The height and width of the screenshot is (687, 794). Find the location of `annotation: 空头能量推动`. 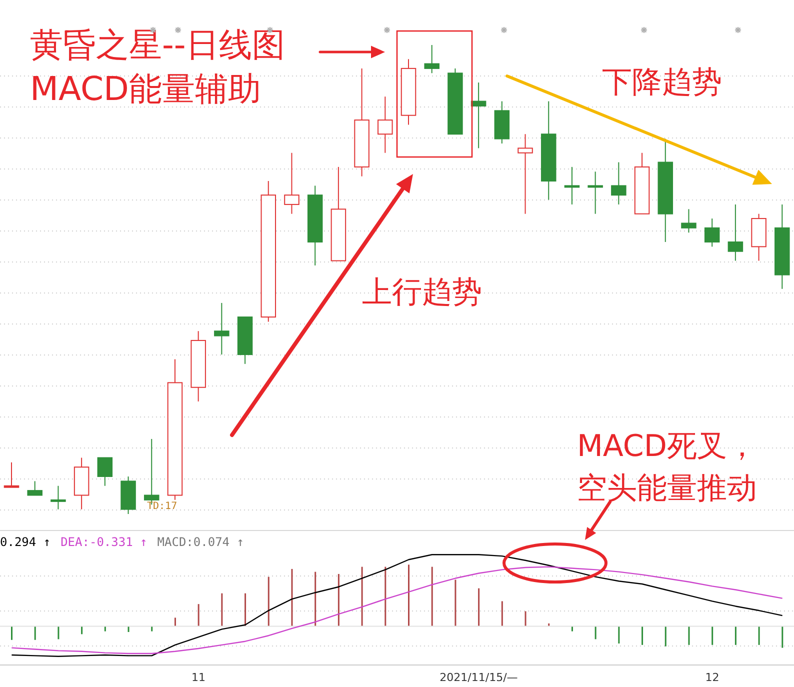

annotation: 空头能量推动 is located at coordinates (667, 488).